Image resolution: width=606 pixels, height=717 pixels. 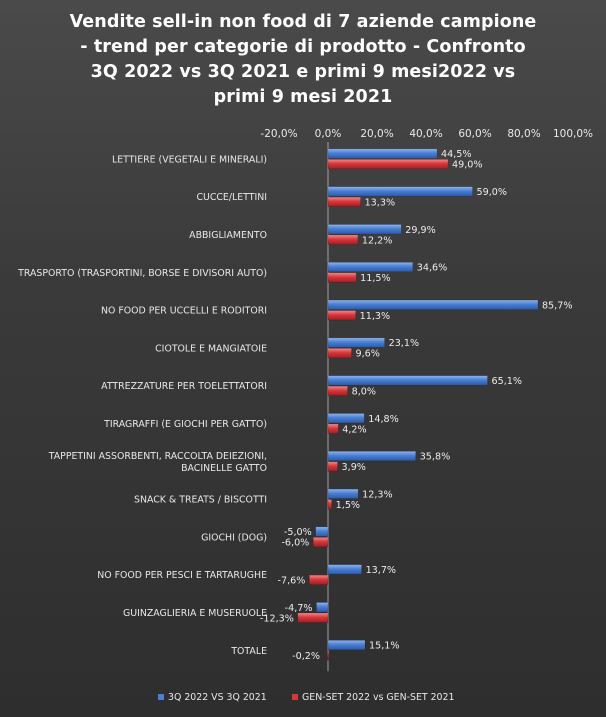 What do you see at coordinates (185, 424) in the screenshot?
I see `category-label: TIRAGRAFFI (E GIOCHI PER GATTO)` at bounding box center [185, 424].